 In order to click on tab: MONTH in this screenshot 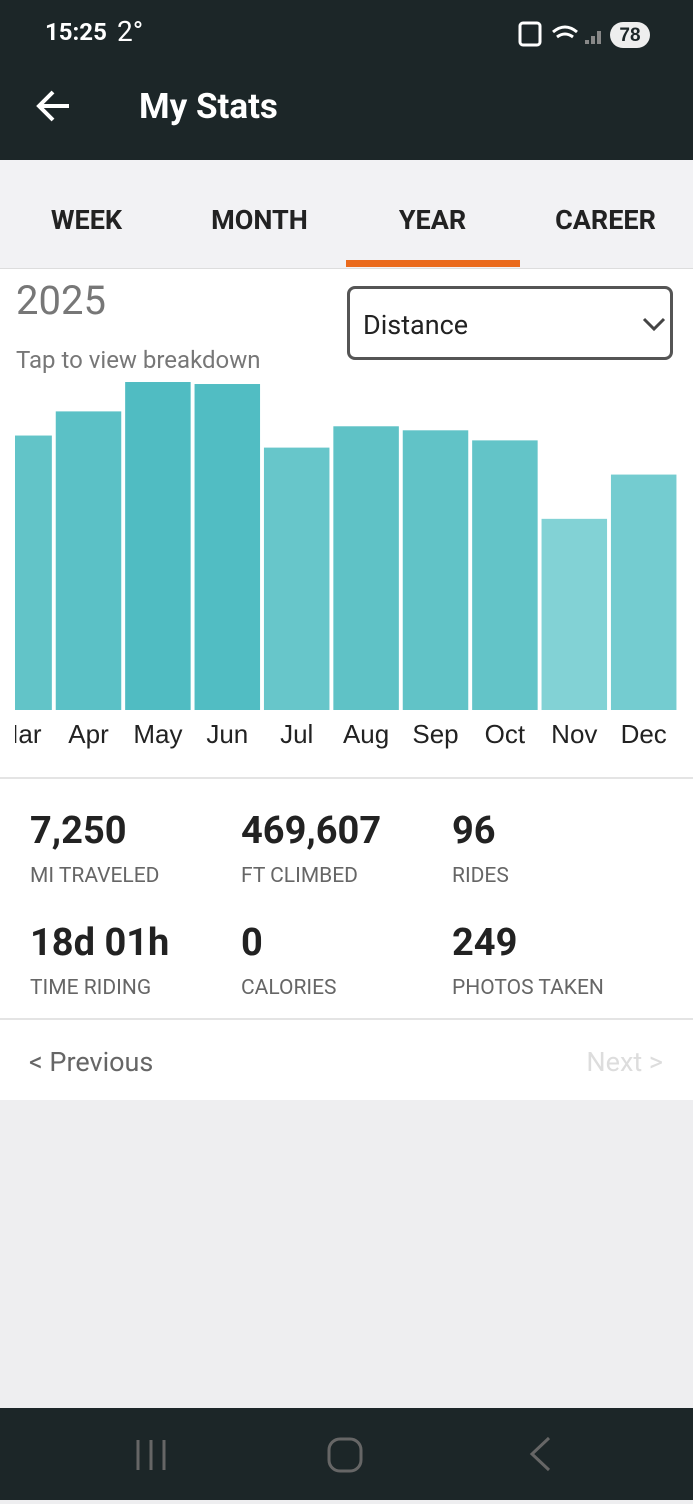, I will do `click(259, 220)`.